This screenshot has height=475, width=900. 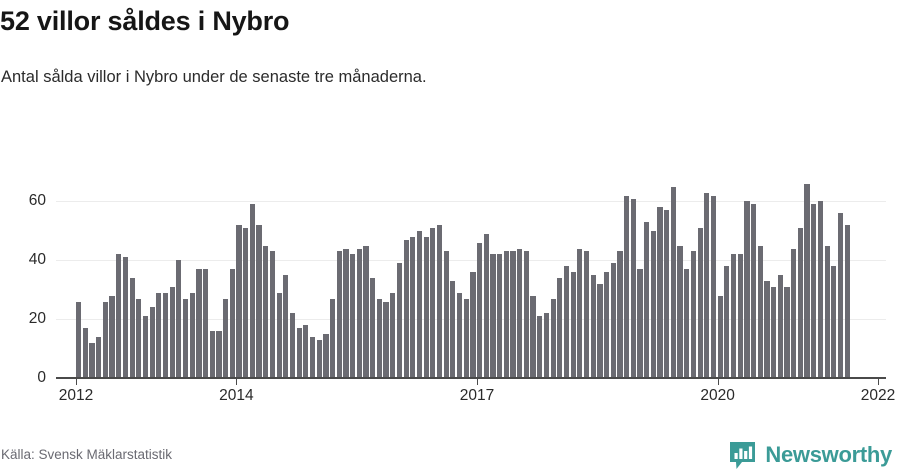 I want to click on page-title: 52 villor såldes i Nybro, so click(x=145, y=21).